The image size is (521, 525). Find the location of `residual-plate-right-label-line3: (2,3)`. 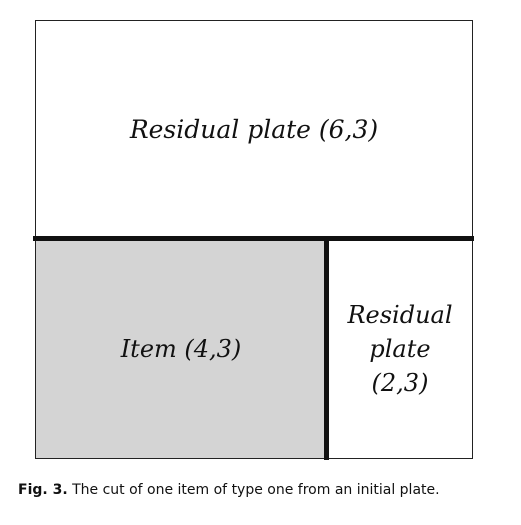

residual-plate-right-label-line3: (2,3) is located at coordinates (400, 382).